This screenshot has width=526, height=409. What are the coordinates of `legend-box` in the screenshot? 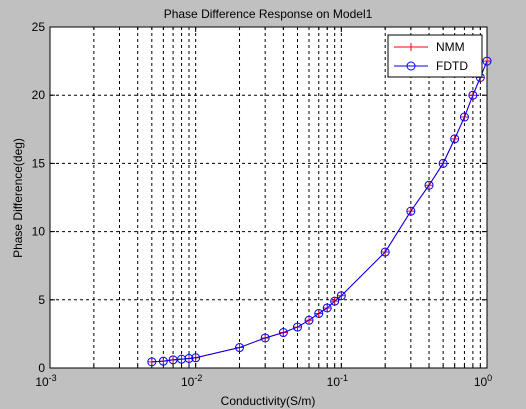 It's located at (435, 56).